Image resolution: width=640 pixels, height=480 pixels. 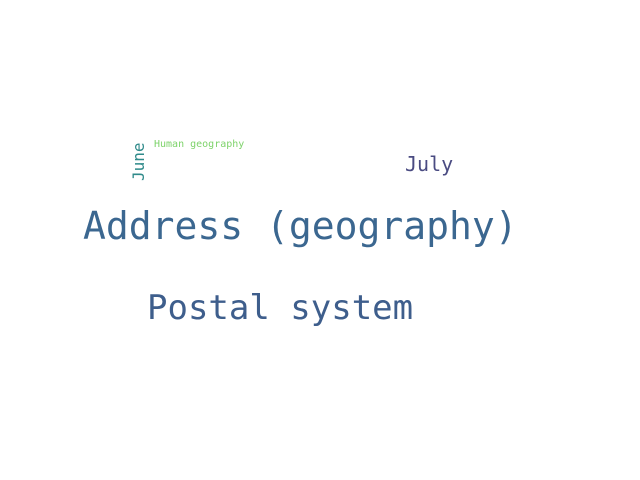 I want to click on word-july: July, so click(x=429, y=164).